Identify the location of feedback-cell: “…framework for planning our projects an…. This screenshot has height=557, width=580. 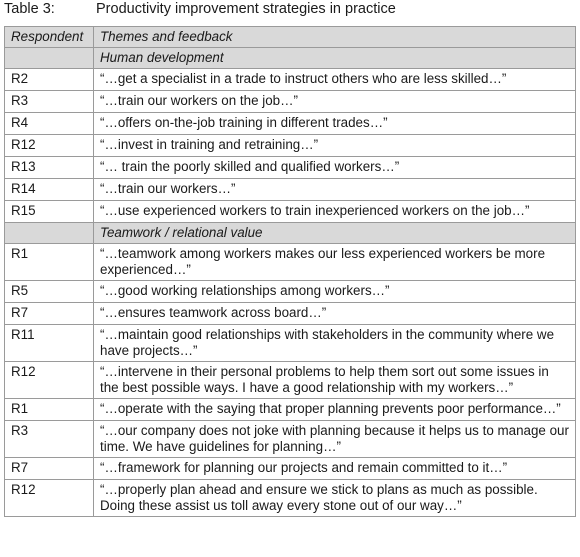
(334, 468).